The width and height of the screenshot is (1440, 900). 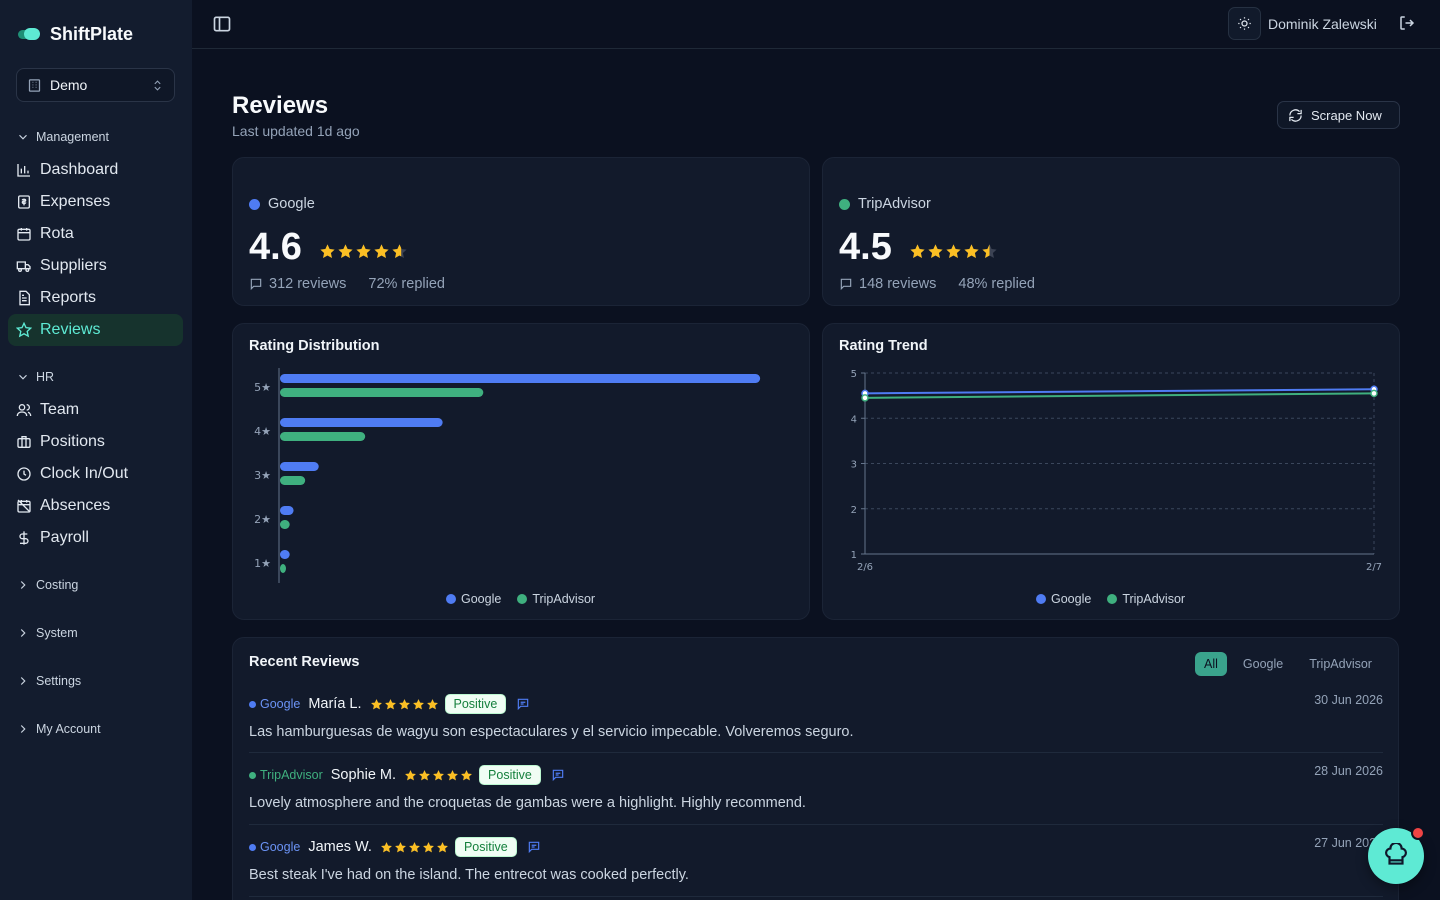 I want to click on scrape-now-button: Scrape Now, so click(x=1338, y=115).